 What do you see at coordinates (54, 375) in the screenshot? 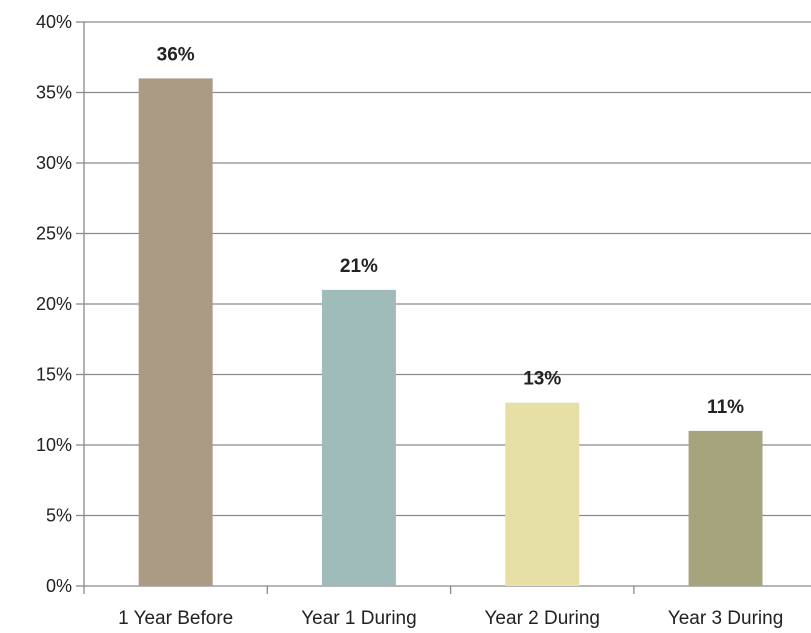
I see `y-tick-label: 15%` at bounding box center [54, 375].